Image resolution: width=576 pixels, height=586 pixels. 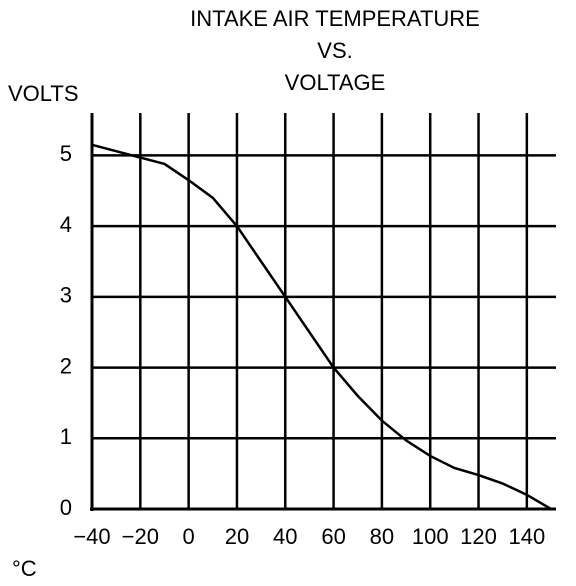 What do you see at coordinates (237, 536) in the screenshot?
I see `x-tick-label: 20` at bounding box center [237, 536].